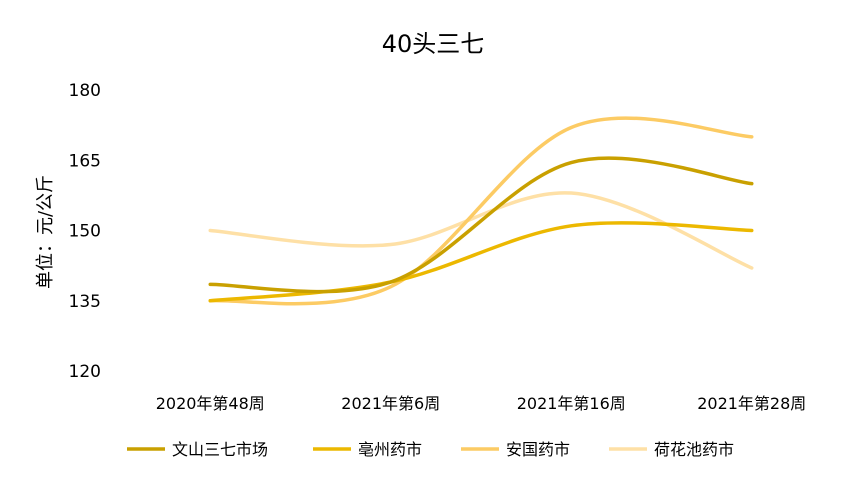 The image size is (866, 481). I want to click on legend-label: 亳州药市, so click(390, 449).